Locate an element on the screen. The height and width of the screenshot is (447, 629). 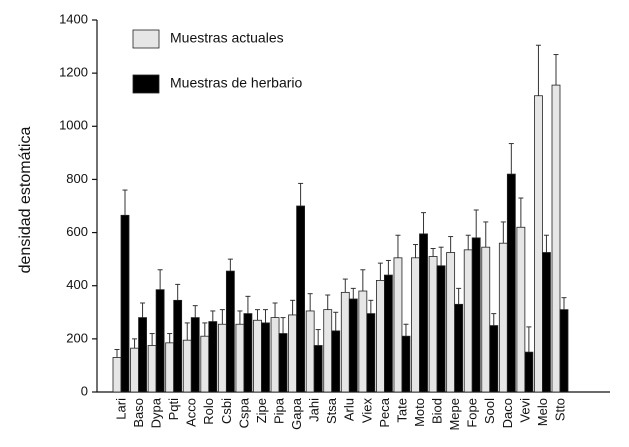
x-tick-label: Mepe is located at coordinates (454, 414).